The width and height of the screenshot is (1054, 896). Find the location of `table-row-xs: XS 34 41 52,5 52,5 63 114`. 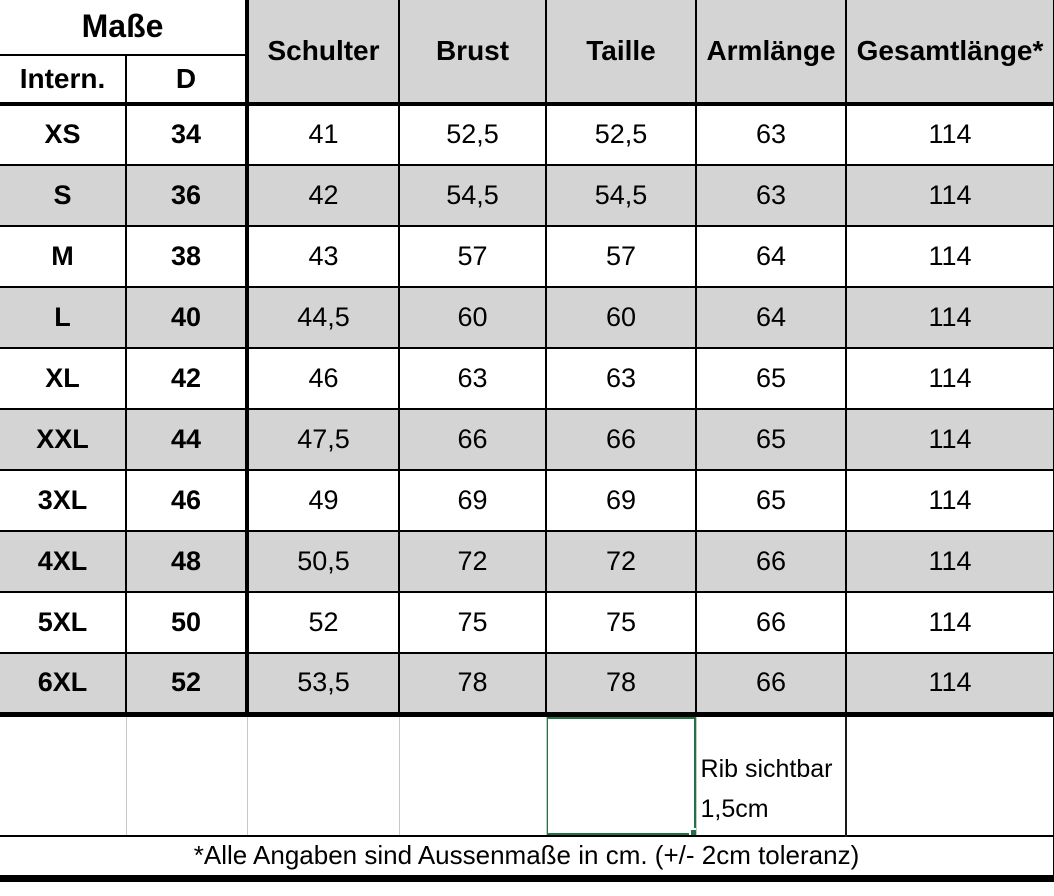

table-row-xs: XS 34 41 52,5 52,5 63 114 is located at coordinates (527, 134).